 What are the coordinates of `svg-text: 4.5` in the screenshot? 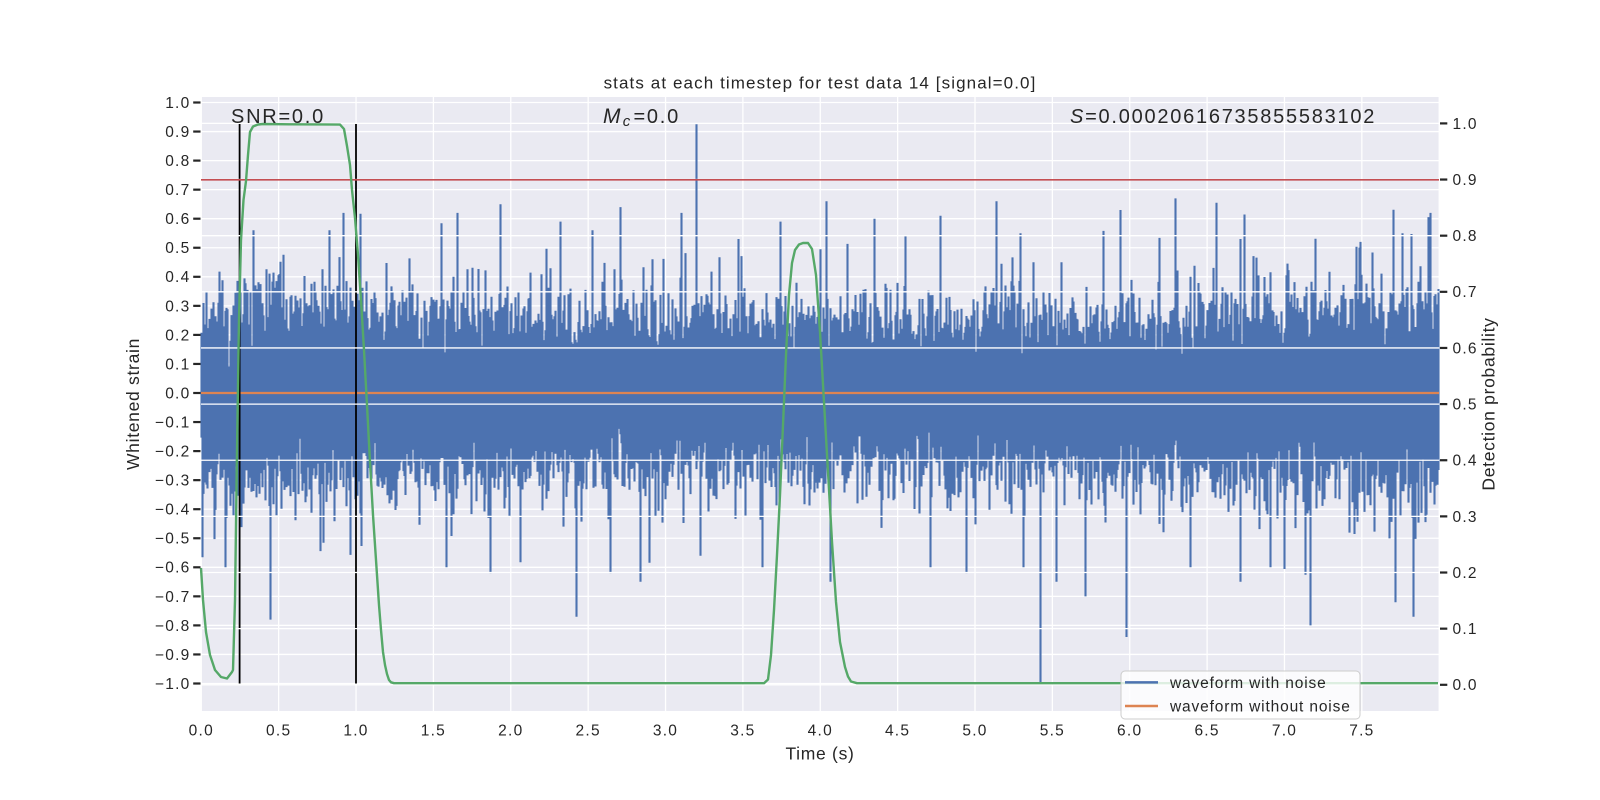 It's located at (897, 731).